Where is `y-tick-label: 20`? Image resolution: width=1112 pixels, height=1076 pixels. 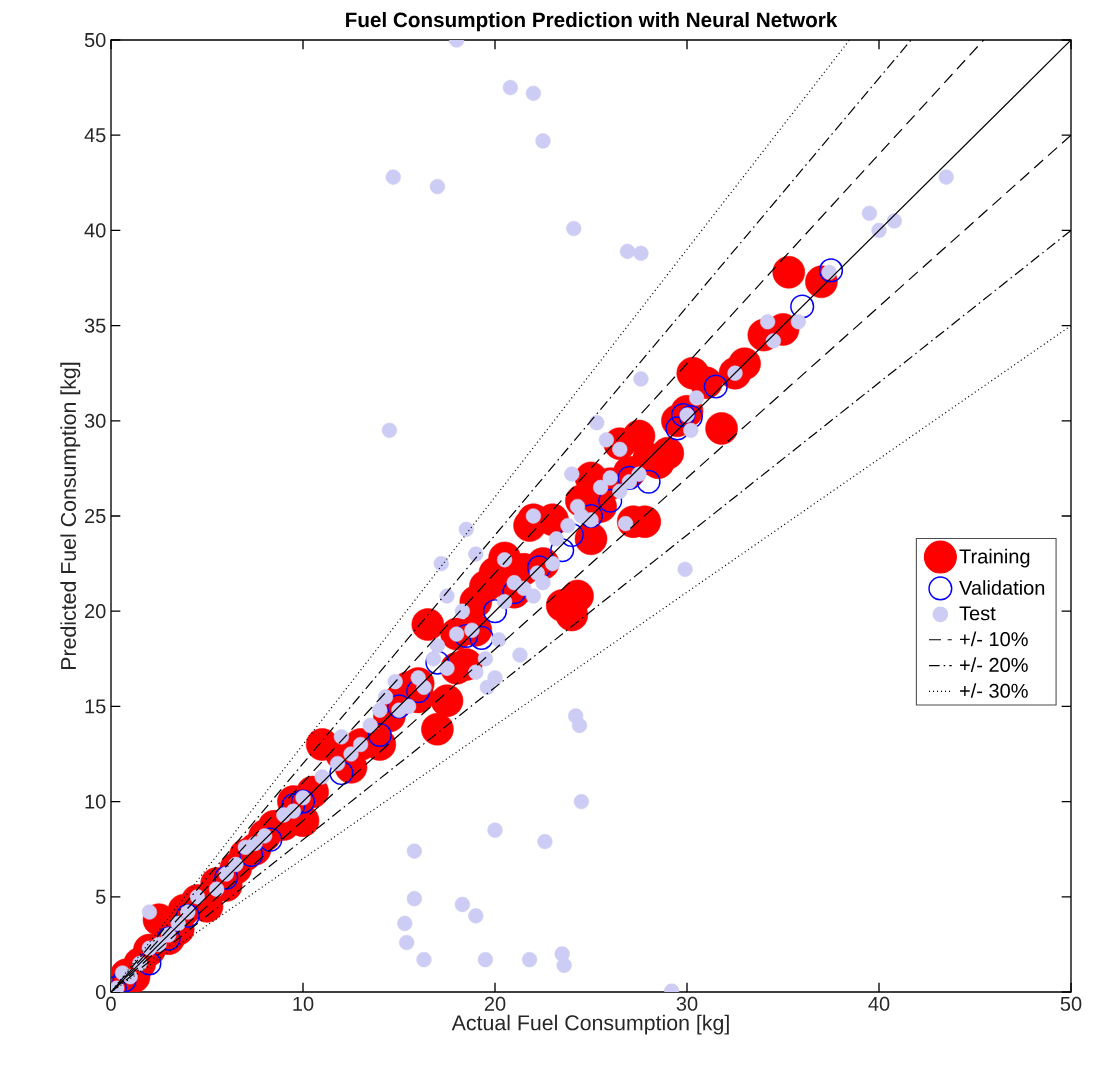 y-tick-label: 20 is located at coordinates (95, 611).